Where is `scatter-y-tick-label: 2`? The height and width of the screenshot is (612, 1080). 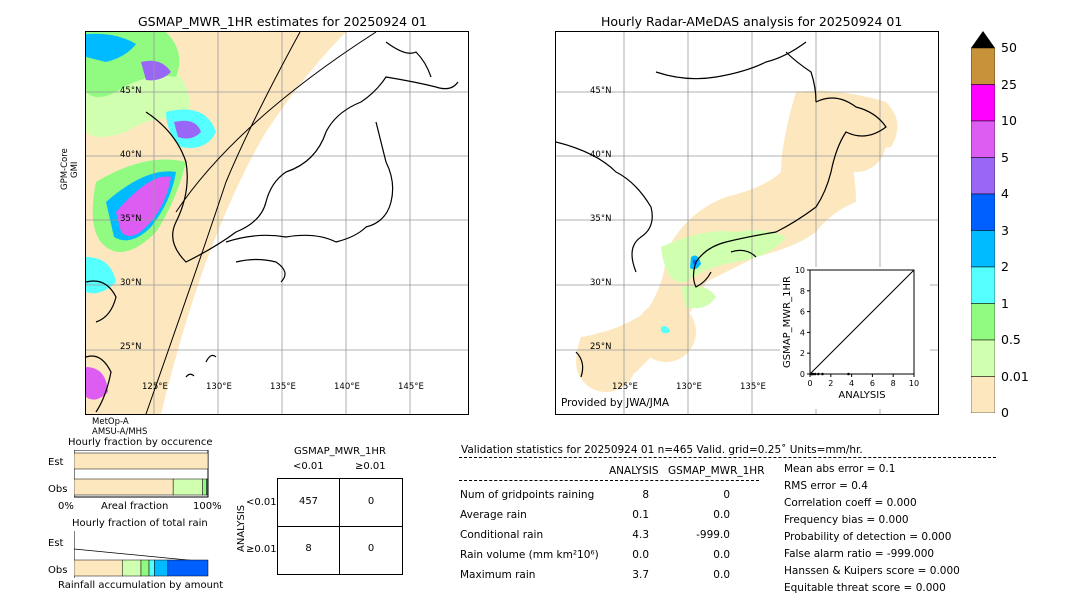 scatter-y-tick-label: 2 is located at coordinates (802, 353).